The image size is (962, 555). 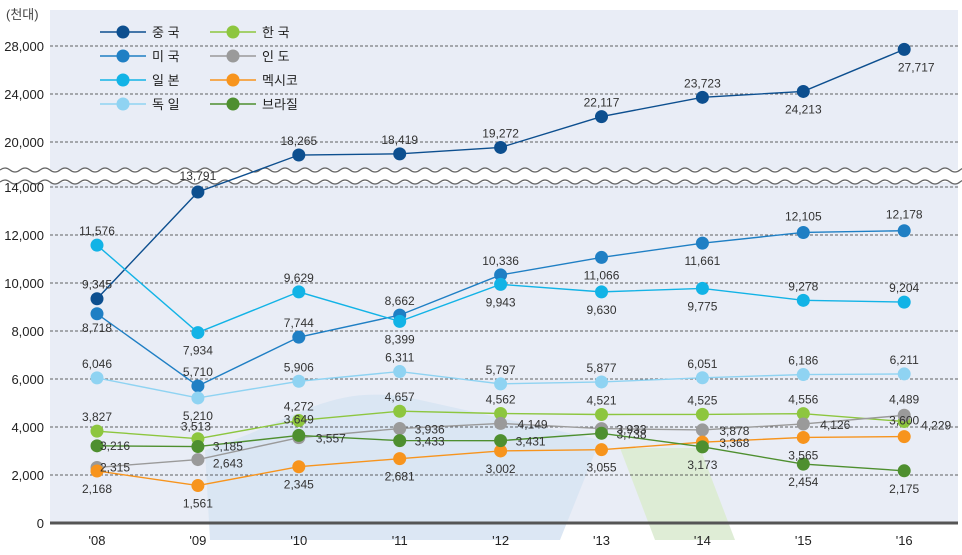 I want to click on break-wave-bottom, so click(x=481, y=182).